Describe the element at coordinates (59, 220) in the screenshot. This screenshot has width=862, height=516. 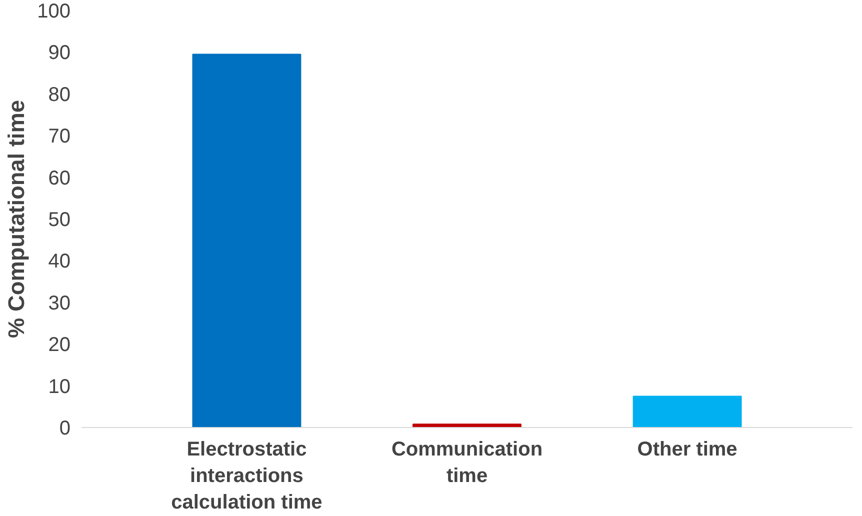
I see `y-tick-label: 50` at that location.